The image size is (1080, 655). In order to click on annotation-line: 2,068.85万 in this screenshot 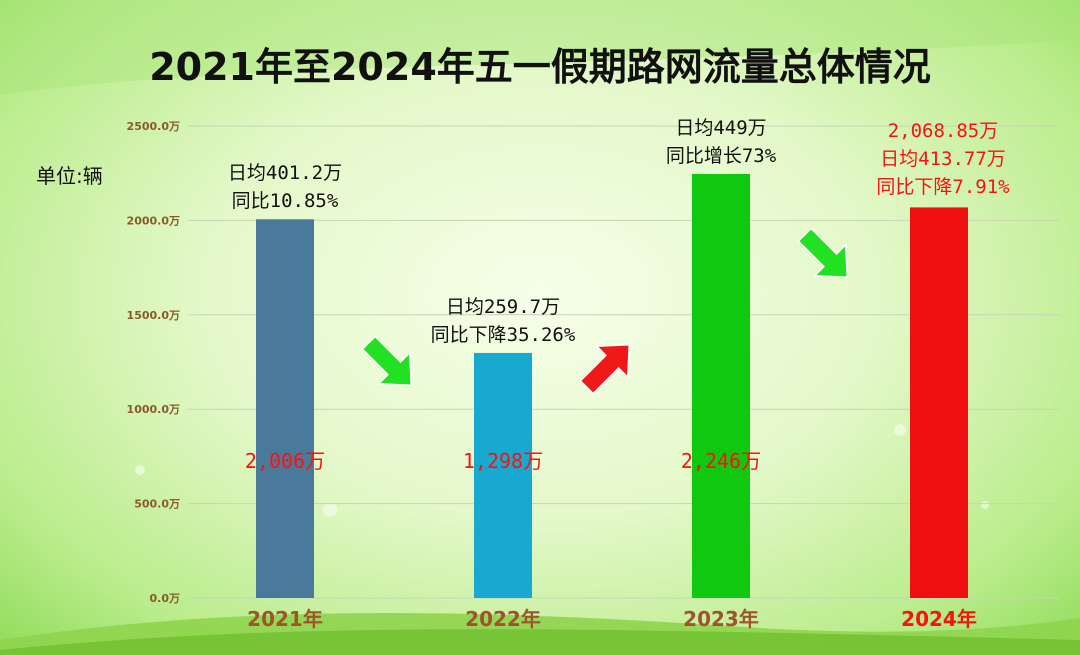, I will do `click(943, 131)`.